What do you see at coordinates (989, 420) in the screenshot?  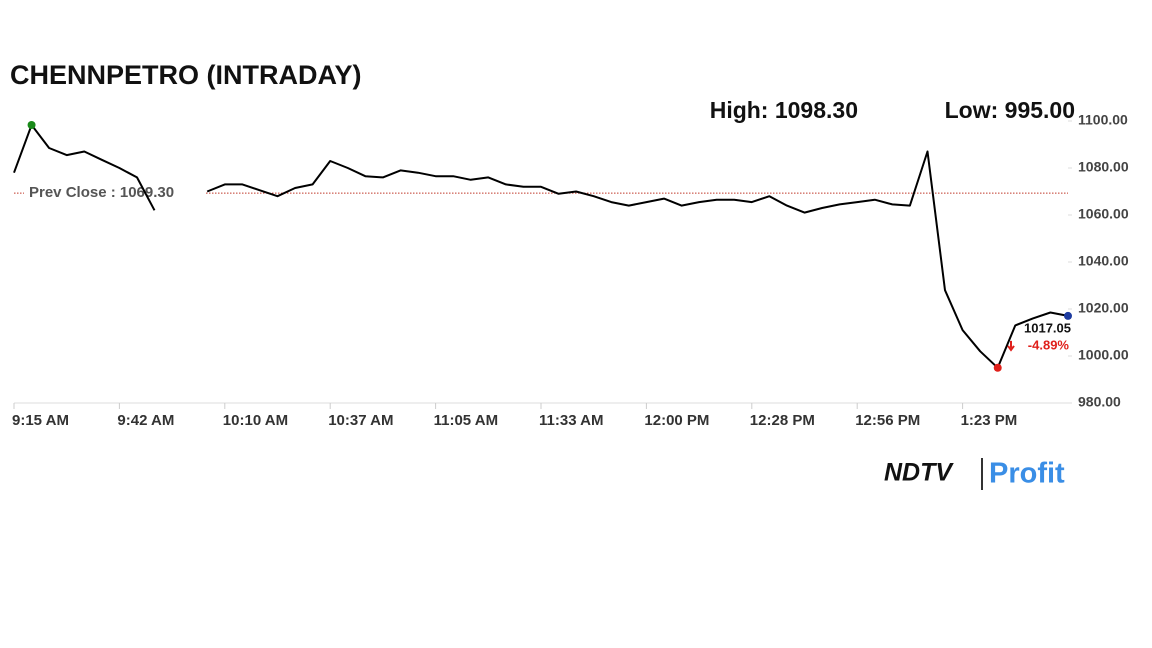 I see `x-tick-label: 1:23 PM` at bounding box center [989, 420].